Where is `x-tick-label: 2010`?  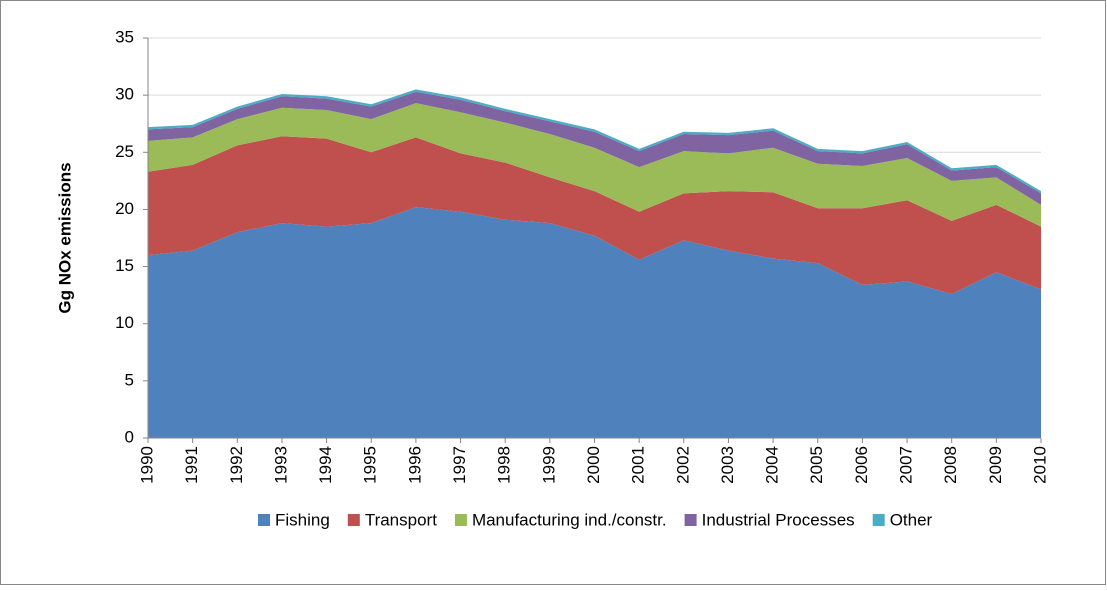 x-tick-label: 2010 is located at coordinates (1039, 465).